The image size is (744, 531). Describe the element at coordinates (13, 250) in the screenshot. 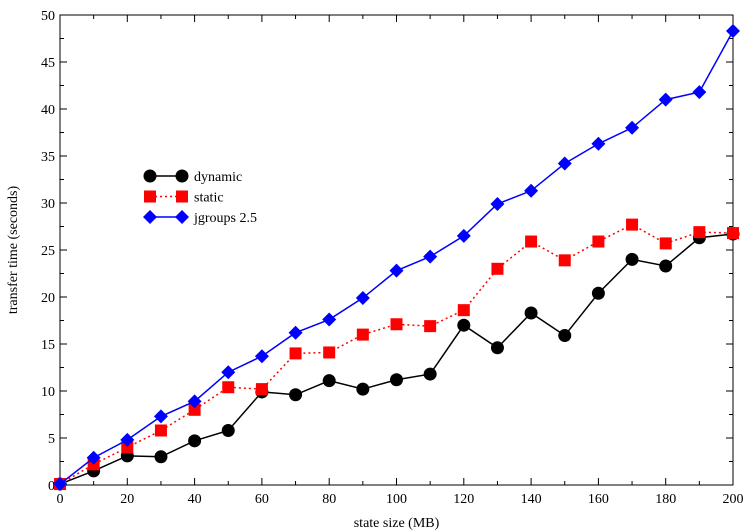

I see `y-axis-label: transfer time (seconds)` at that location.